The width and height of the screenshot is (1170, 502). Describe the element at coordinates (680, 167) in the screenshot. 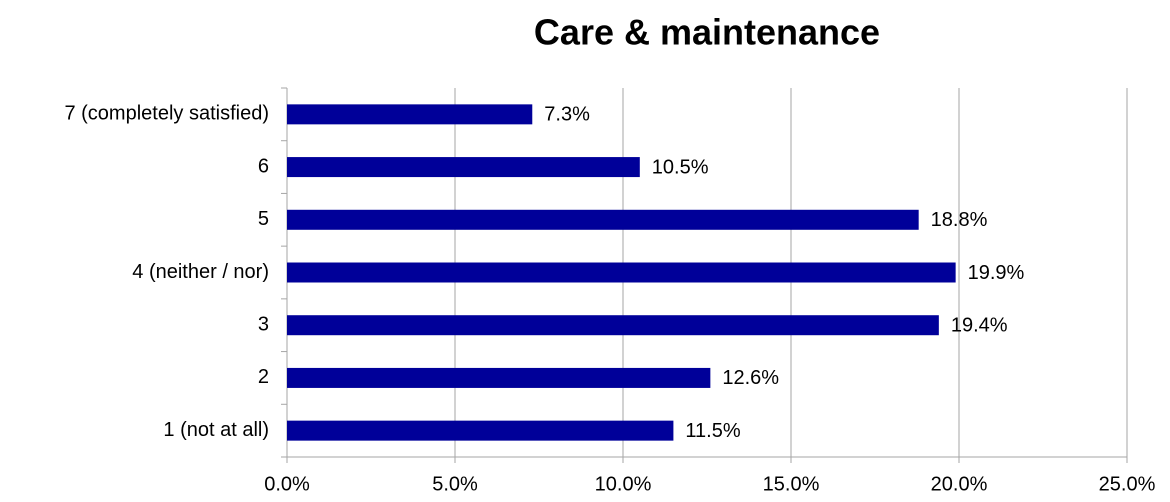

I see `value-label: 10.5%` at that location.